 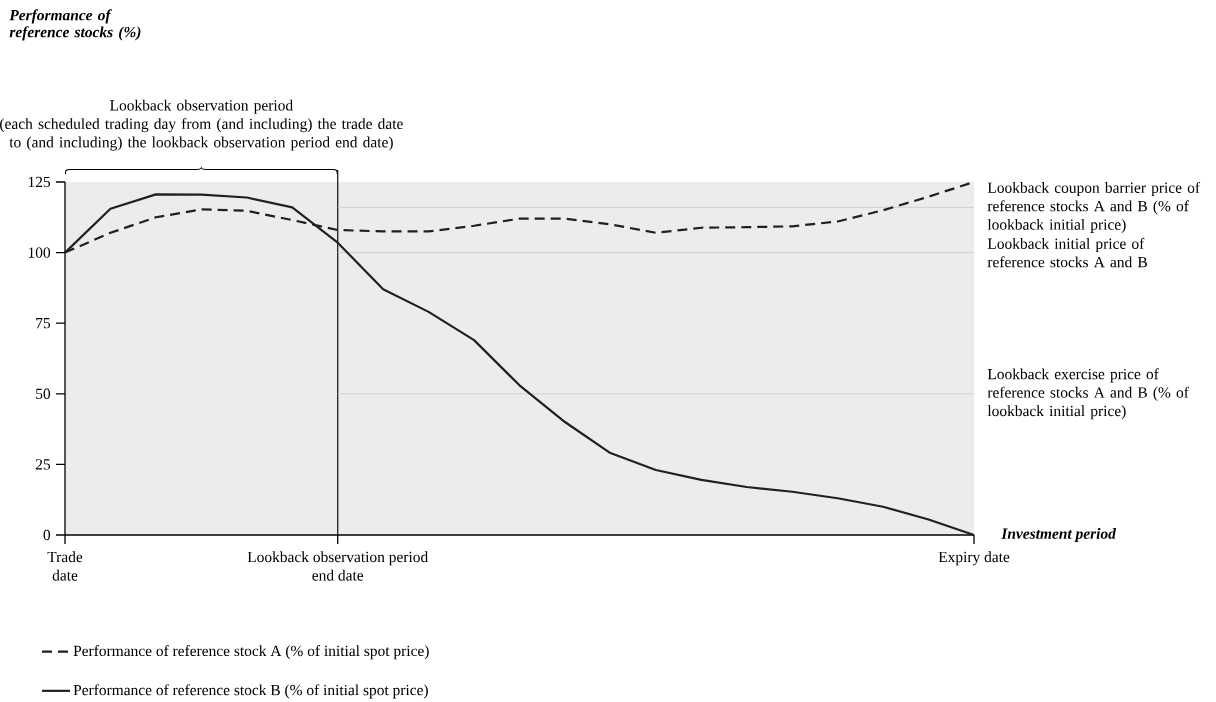 I want to click on legend-label: Performance of reference stock A (% of initial spot price), so click(x=251, y=652).